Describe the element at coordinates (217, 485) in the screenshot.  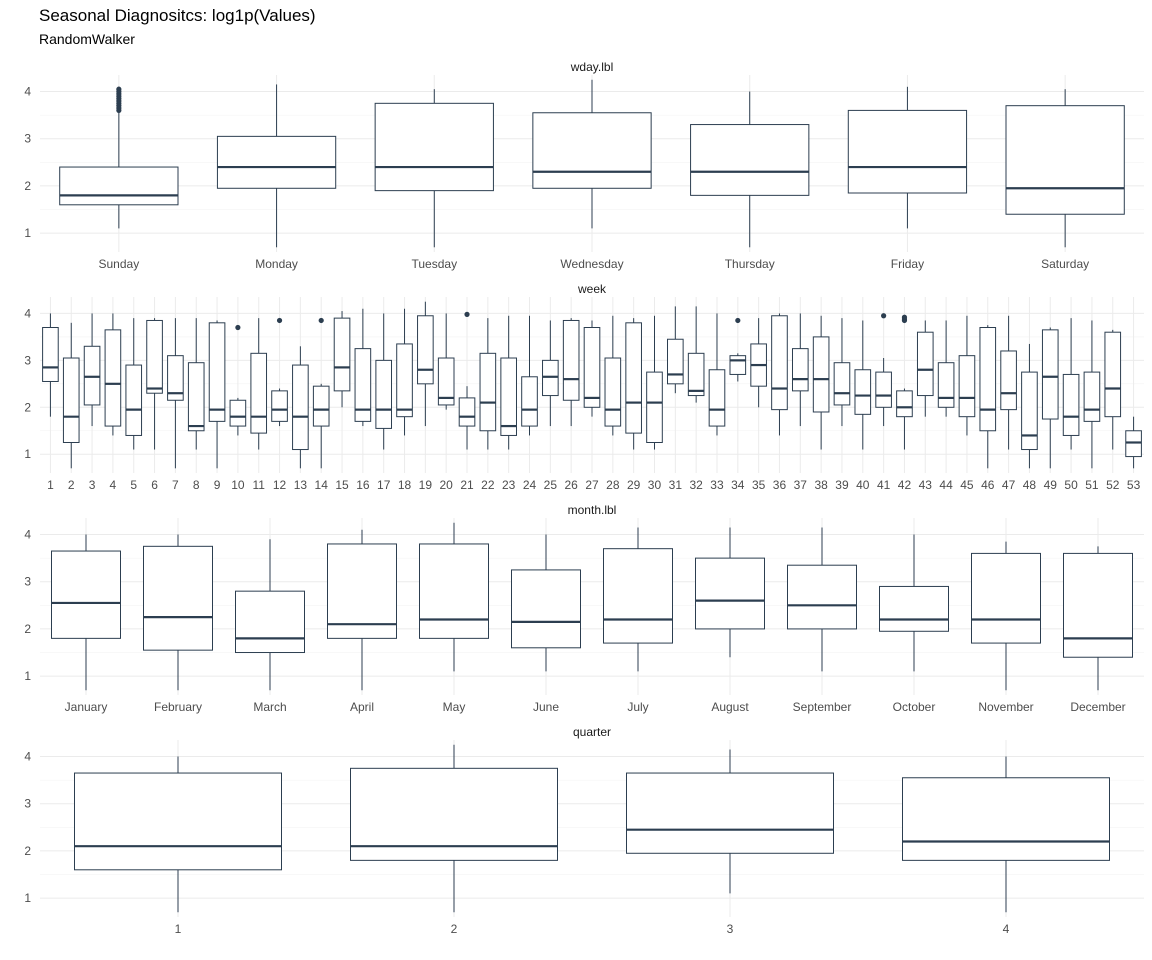
I see `x-tick-label: 9` at that location.